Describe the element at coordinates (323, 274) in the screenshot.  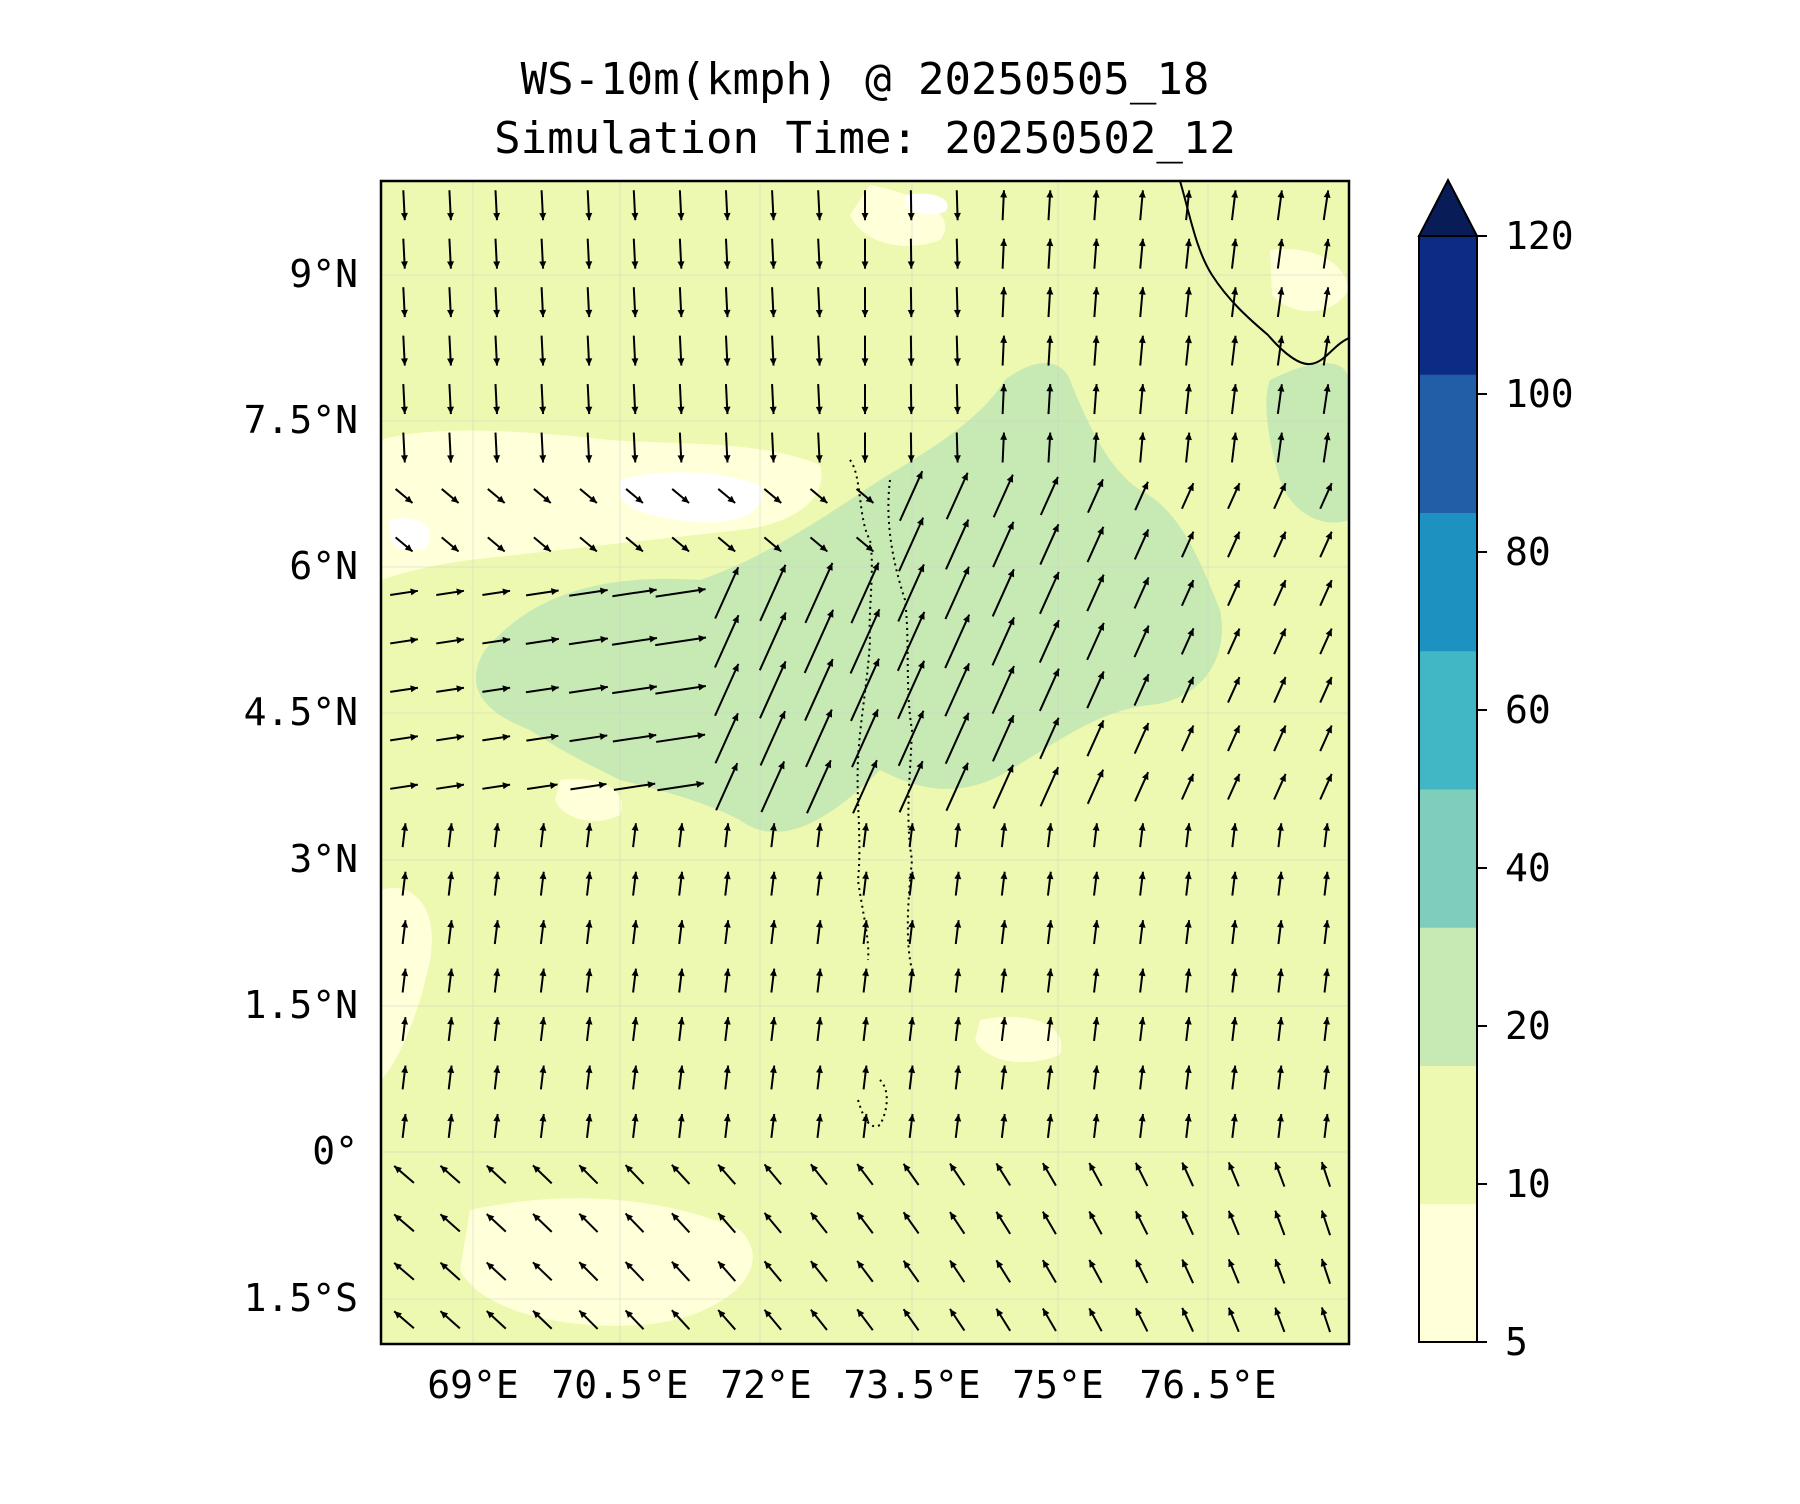
I see `y-tick-label: 9°N` at that location.